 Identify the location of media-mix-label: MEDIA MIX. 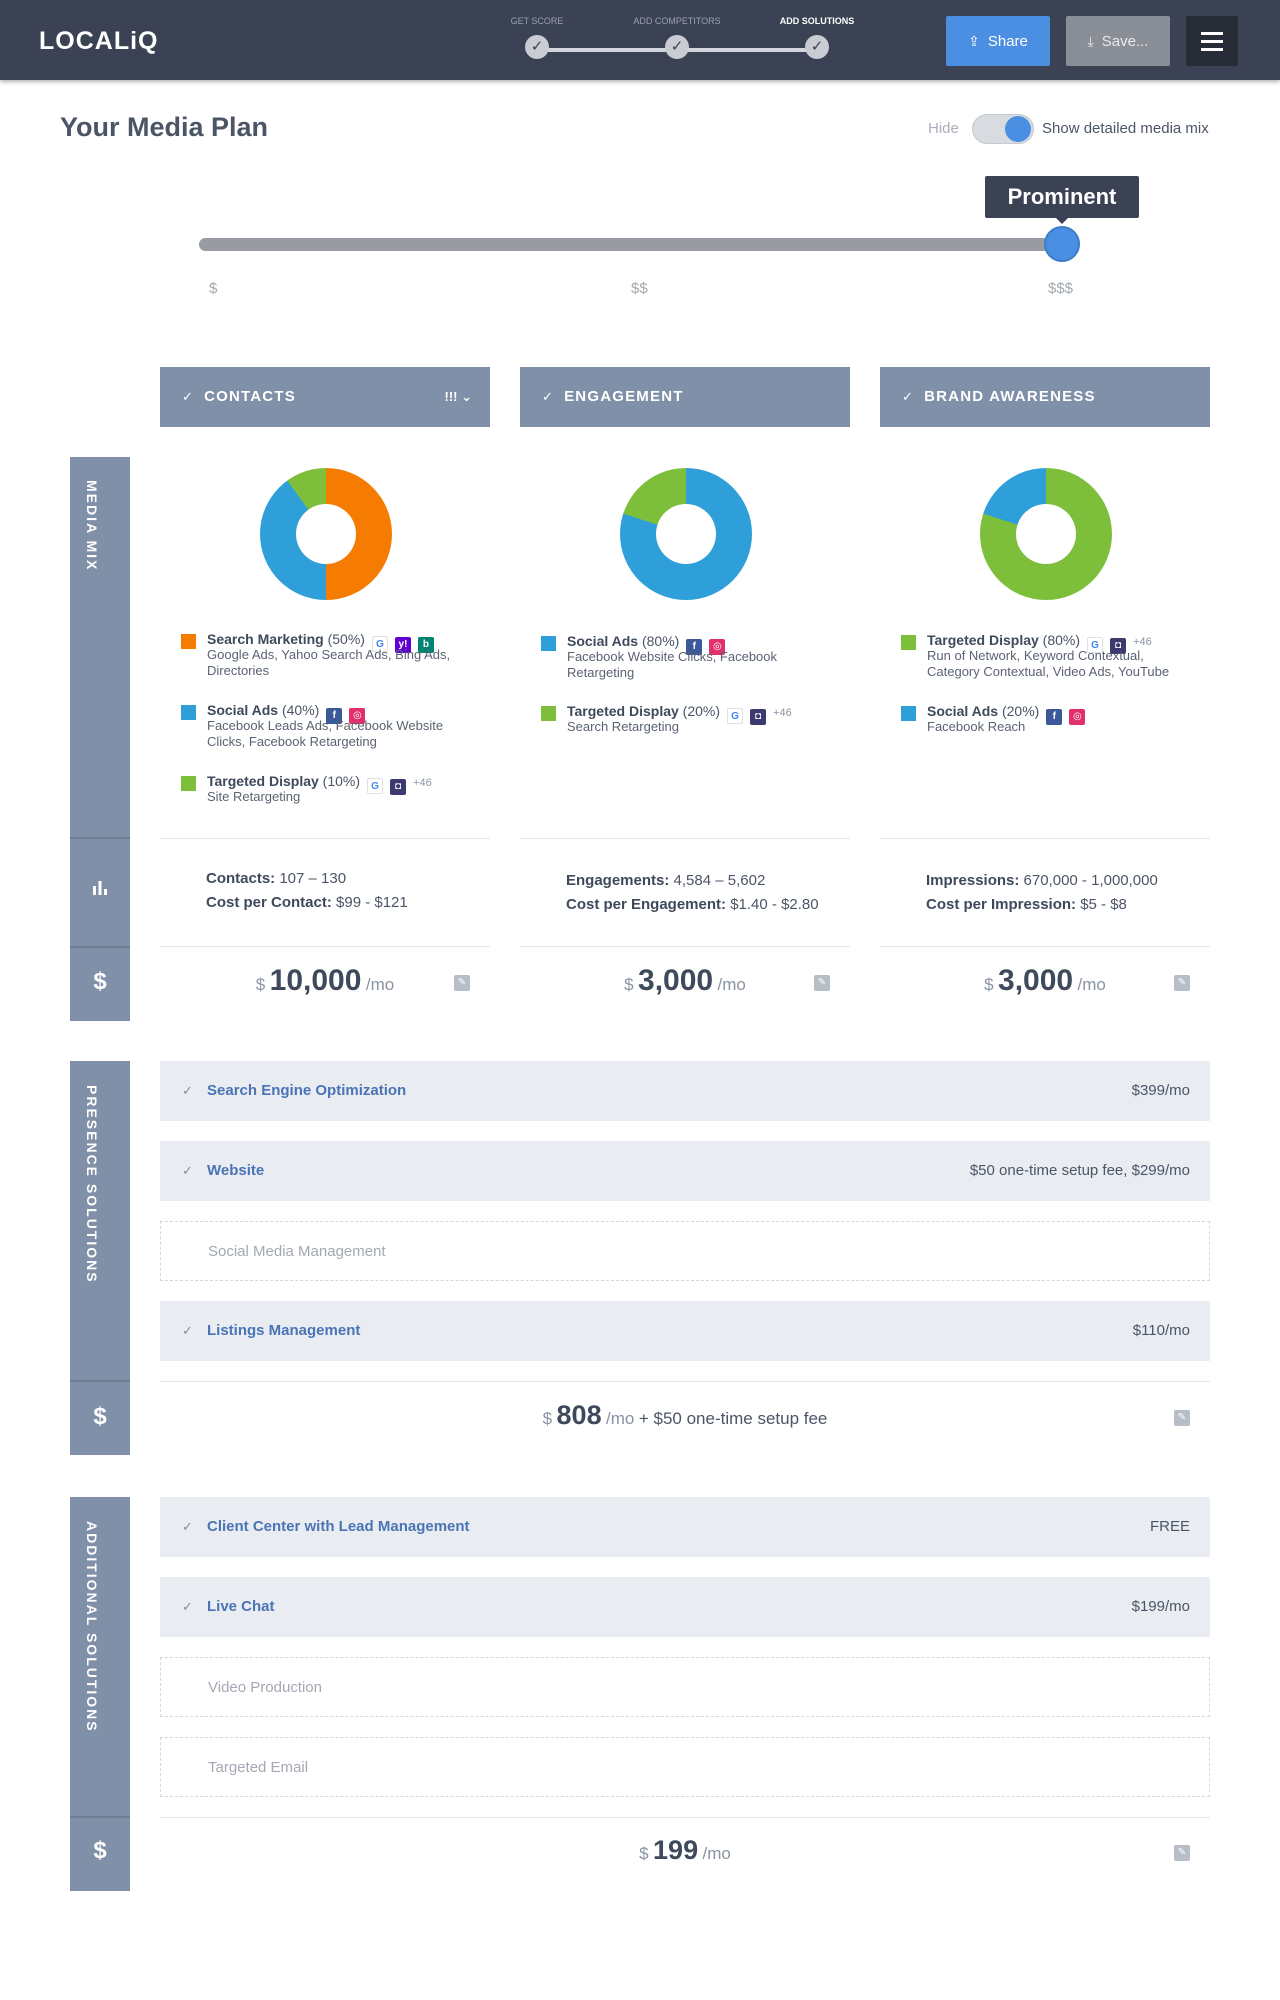
(92, 526).